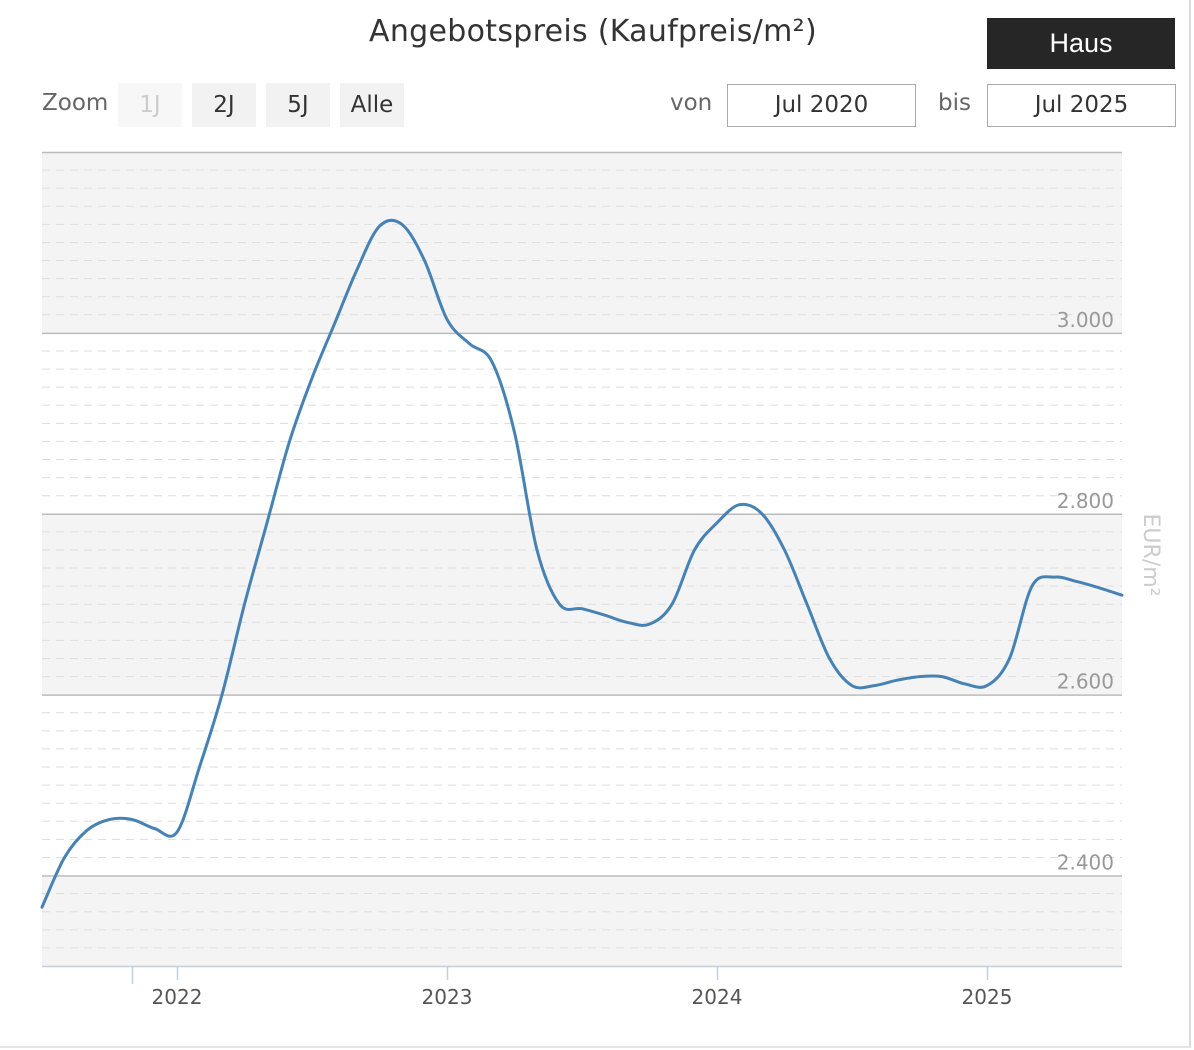 This screenshot has height=1050, width=1194. I want to click on range-to-input: Jul 2025, so click(1081, 105).